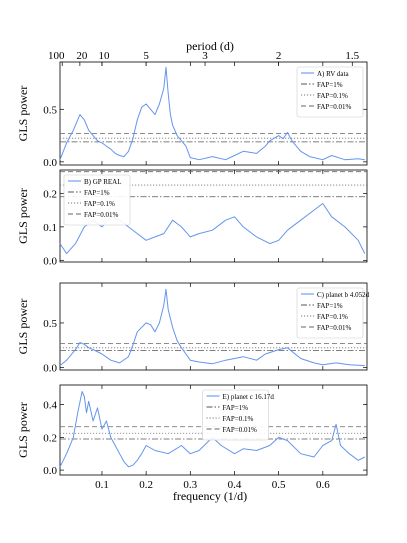 The height and width of the screenshot is (543, 407). Describe the element at coordinates (235, 485) in the screenshot. I see `x-tick-label: 0.4` at that location.